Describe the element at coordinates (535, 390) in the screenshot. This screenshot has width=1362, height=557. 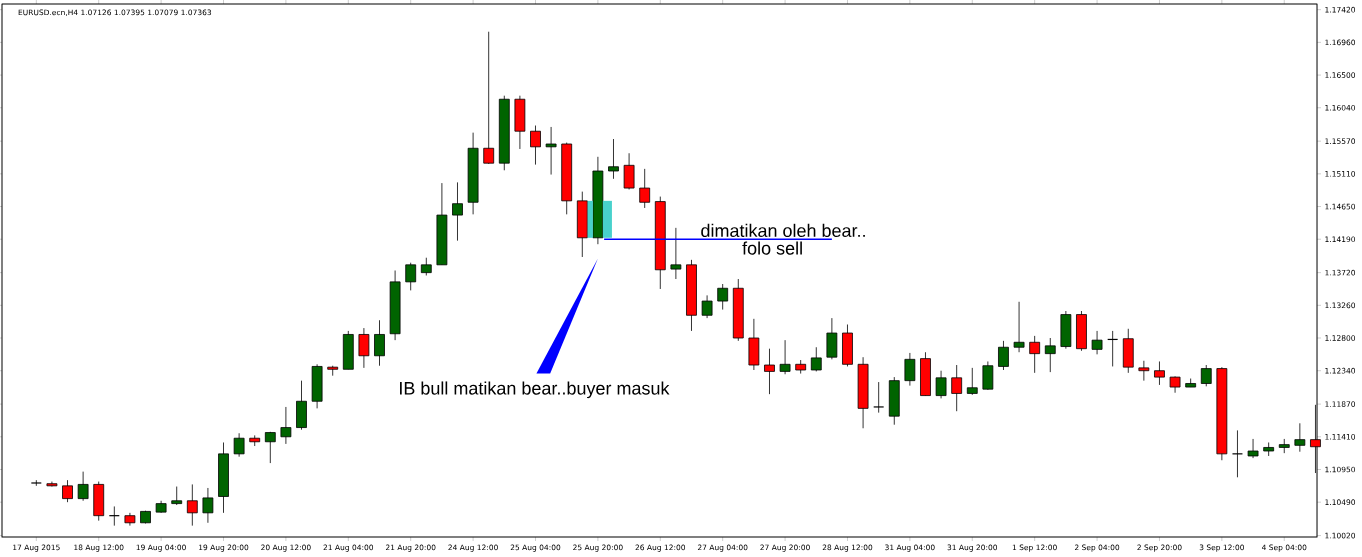
I see `annotation: IB bull matikan bear..buyer masuk` at that location.